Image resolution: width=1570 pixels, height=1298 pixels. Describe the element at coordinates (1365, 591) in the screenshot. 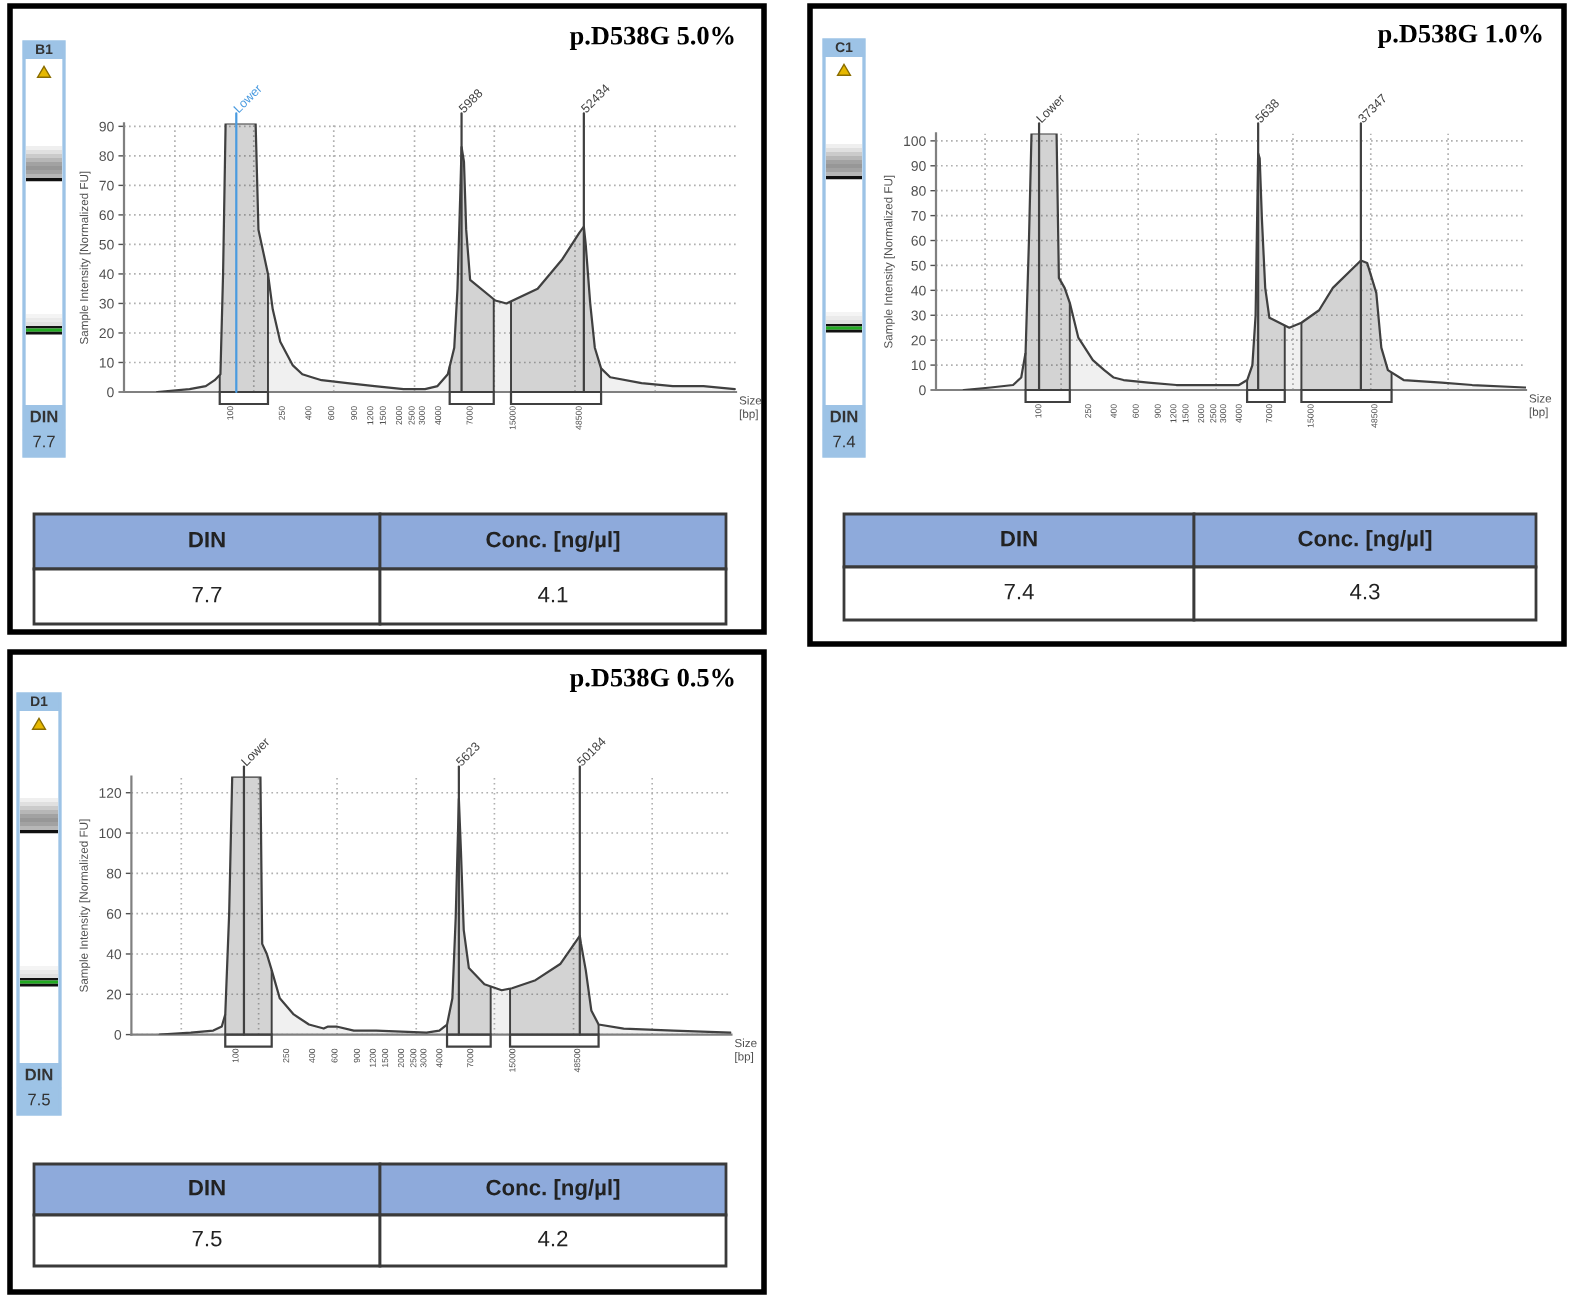

I see `text: 4.3` at that location.